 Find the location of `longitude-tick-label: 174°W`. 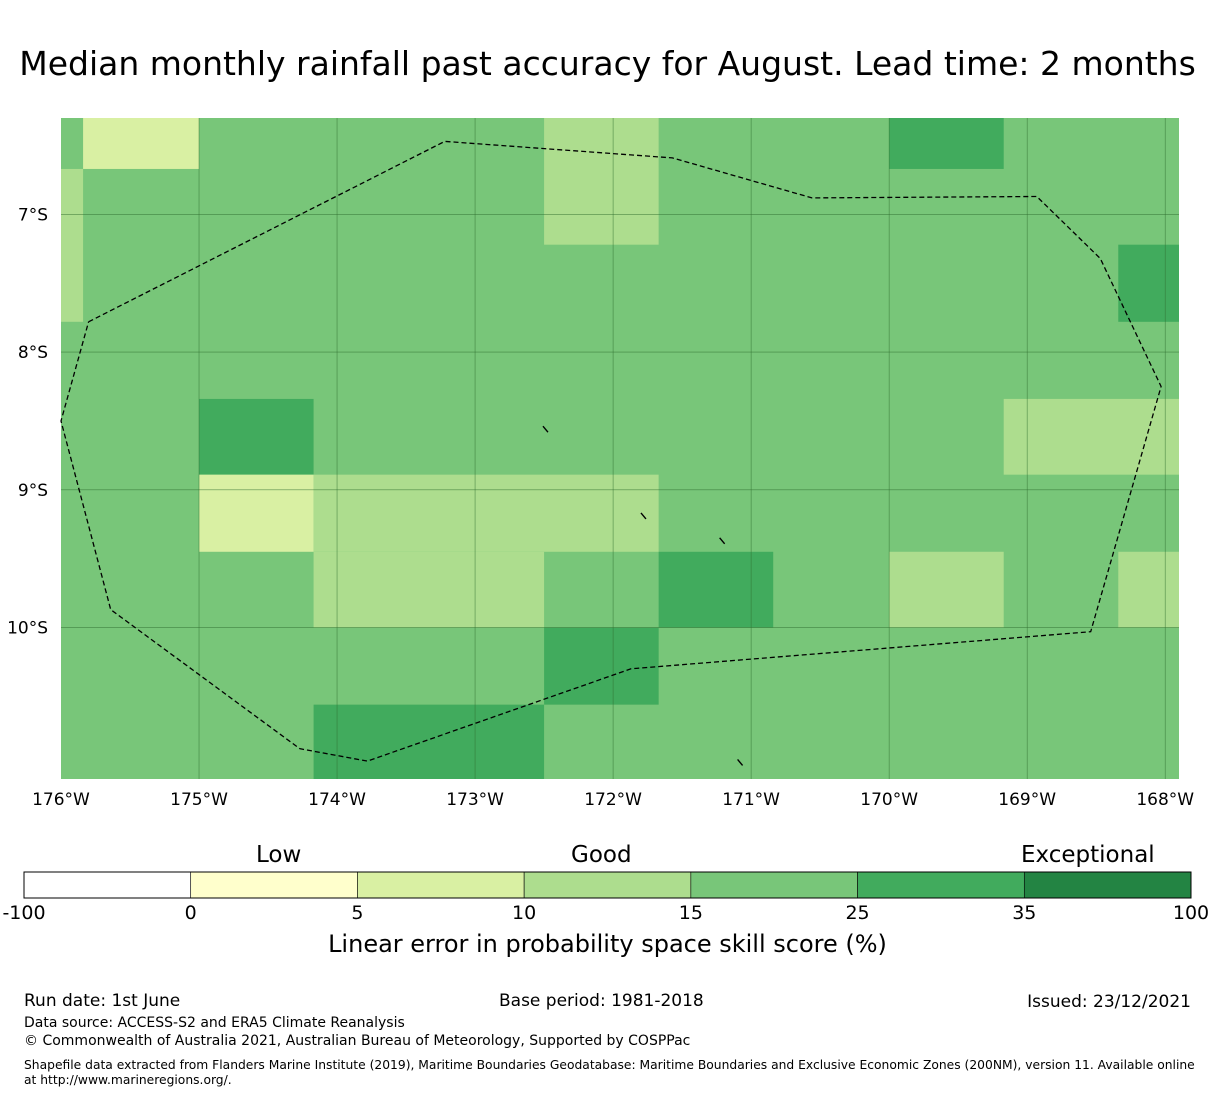

longitude-tick-label: 174°W is located at coordinates (337, 800).